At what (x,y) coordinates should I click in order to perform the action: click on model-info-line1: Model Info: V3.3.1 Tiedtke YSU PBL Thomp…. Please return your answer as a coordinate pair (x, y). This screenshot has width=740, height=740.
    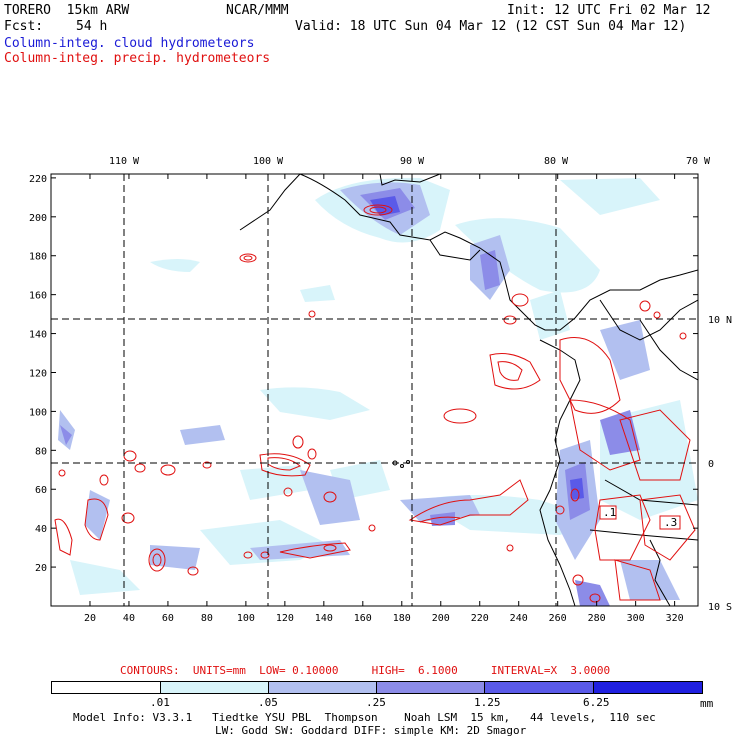
    Looking at the image, I should click on (364, 717).